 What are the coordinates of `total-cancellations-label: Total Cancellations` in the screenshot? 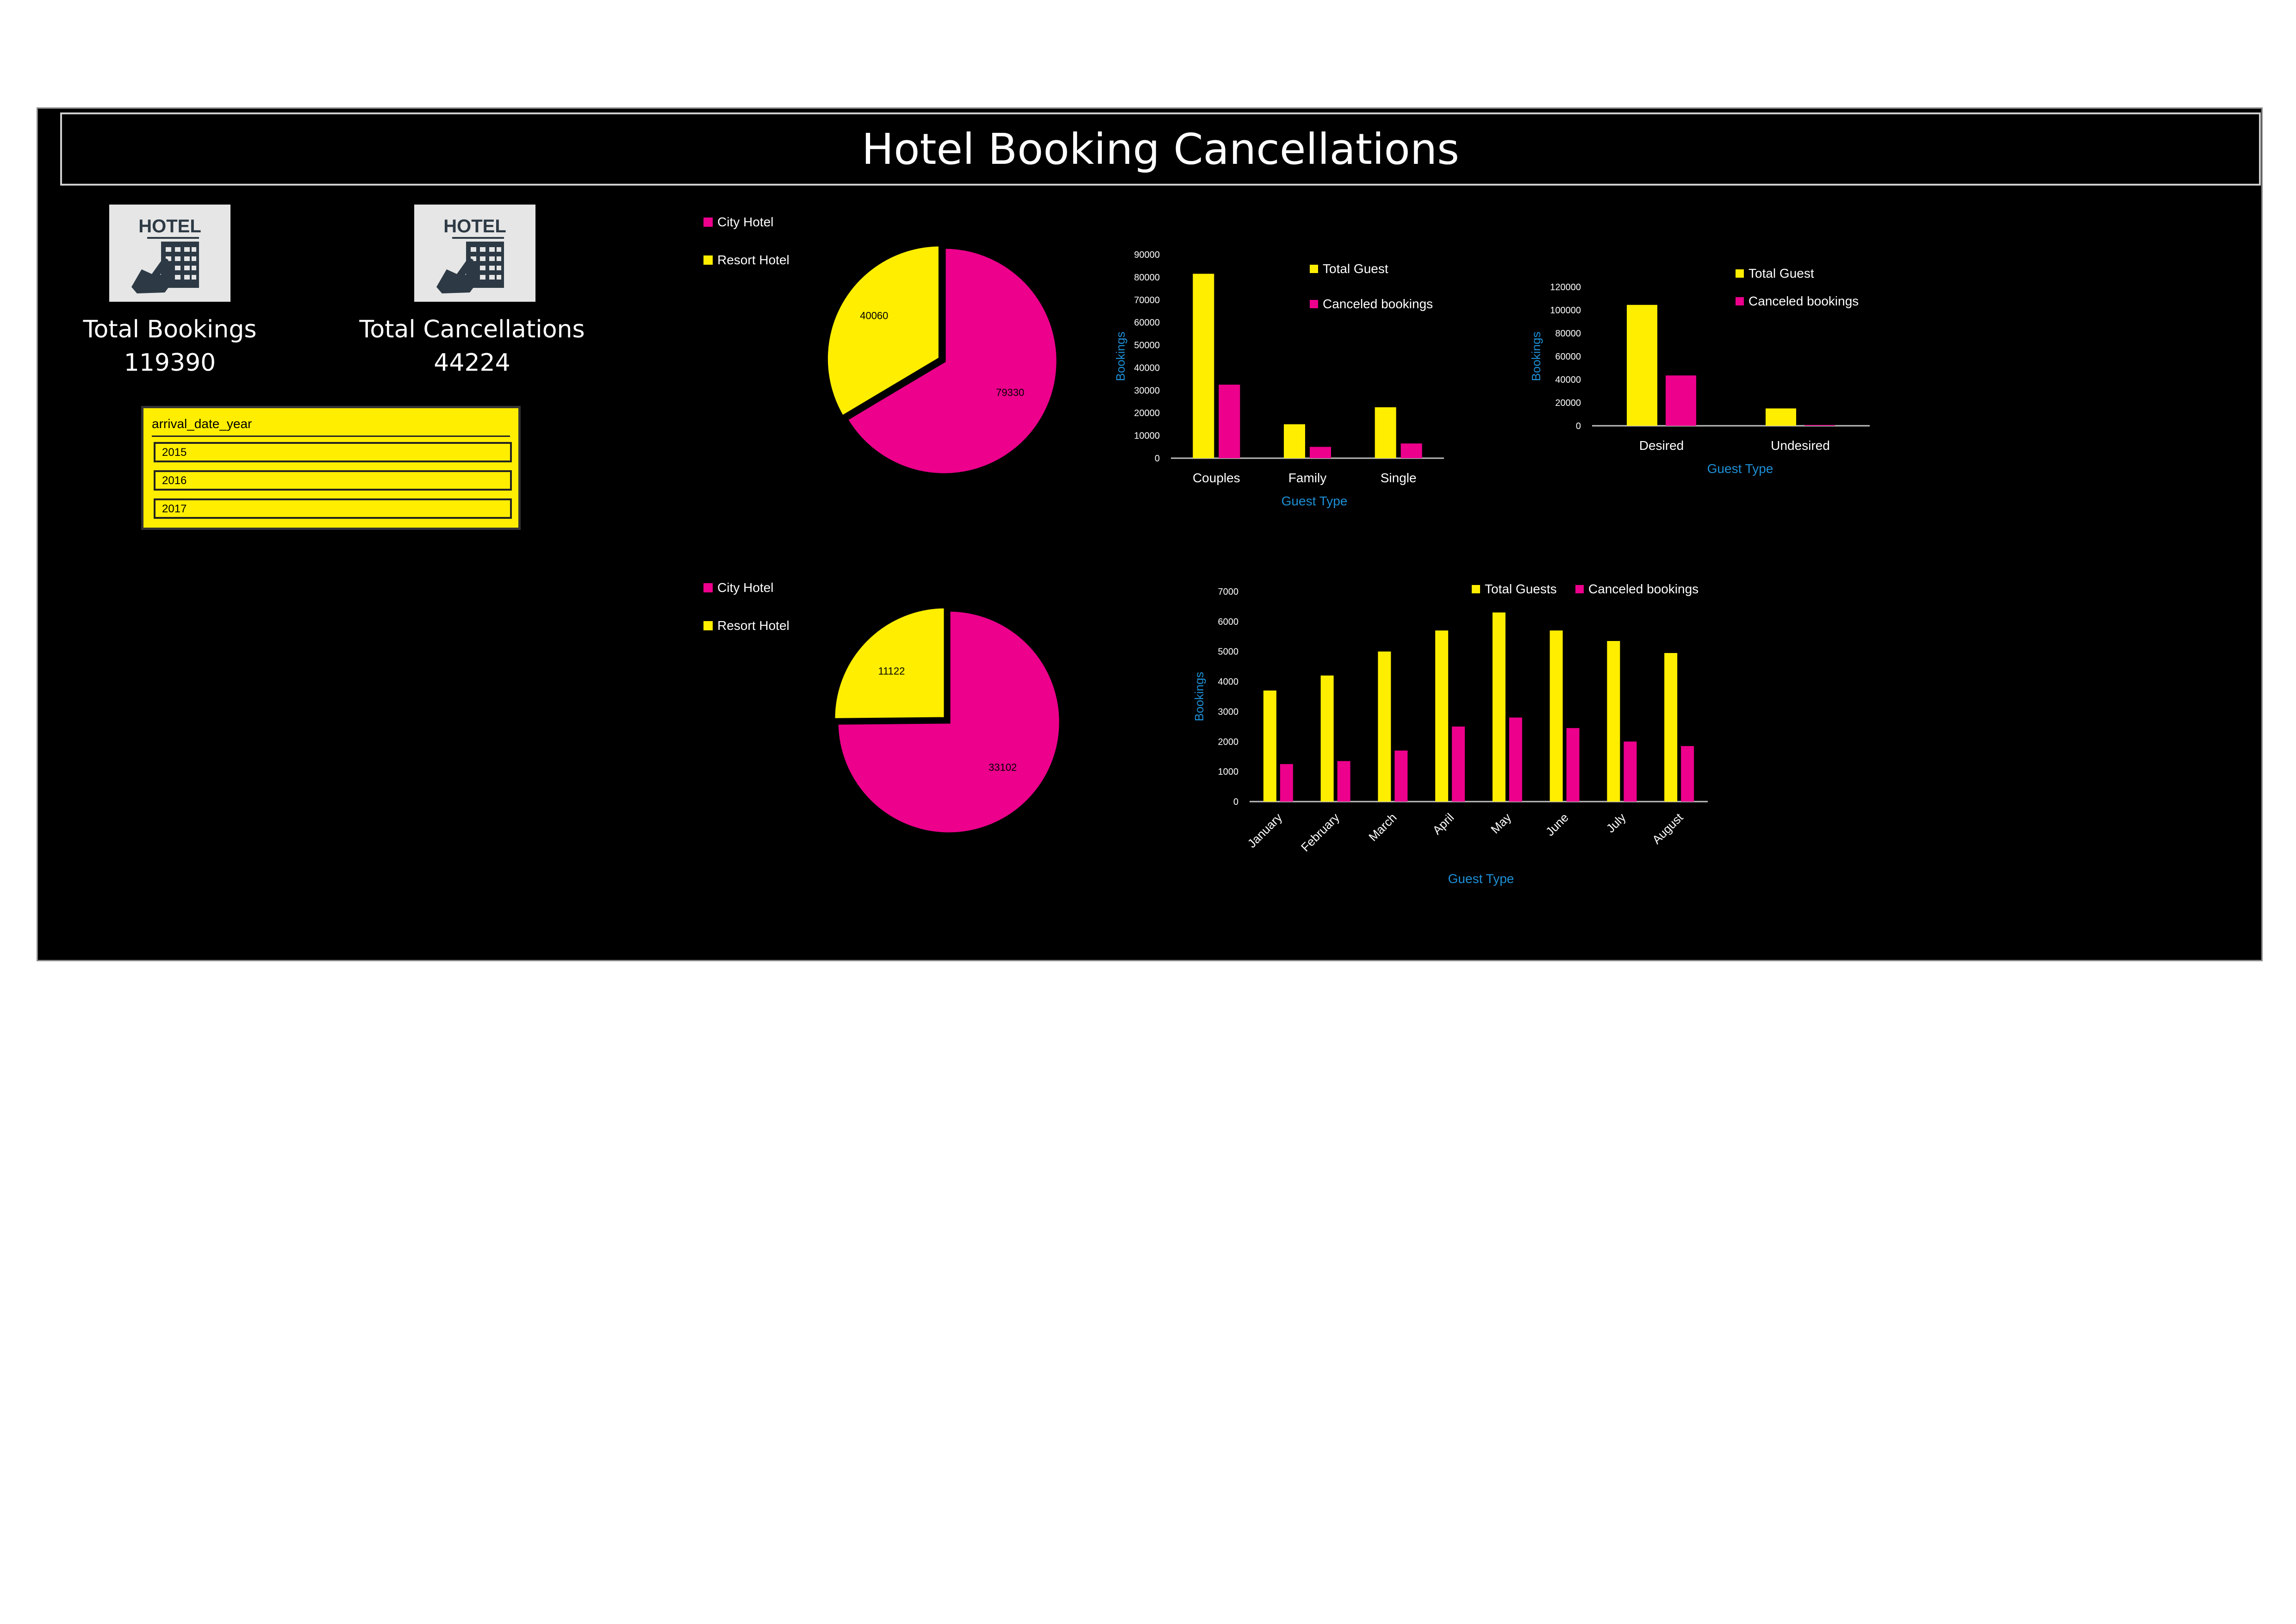 It's located at (472, 329).